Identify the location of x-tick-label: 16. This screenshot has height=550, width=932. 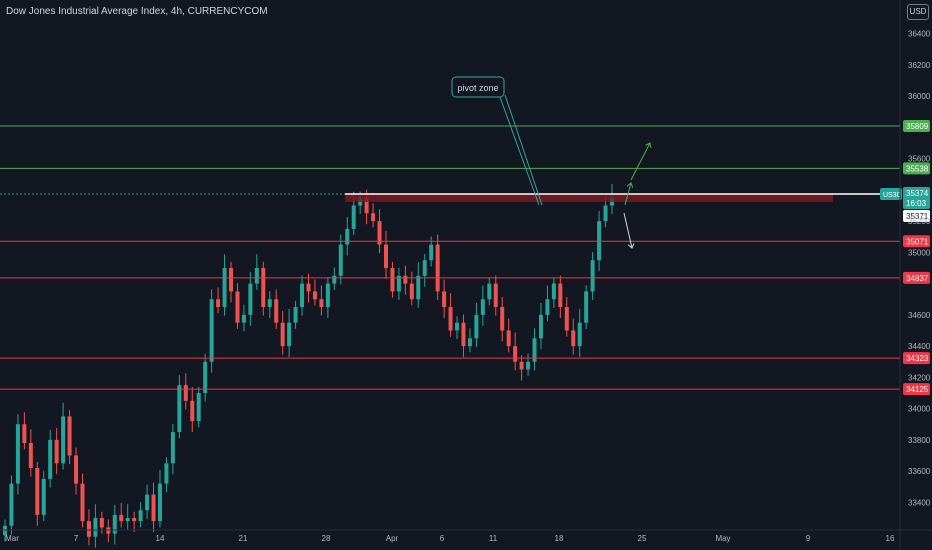
(890, 538).